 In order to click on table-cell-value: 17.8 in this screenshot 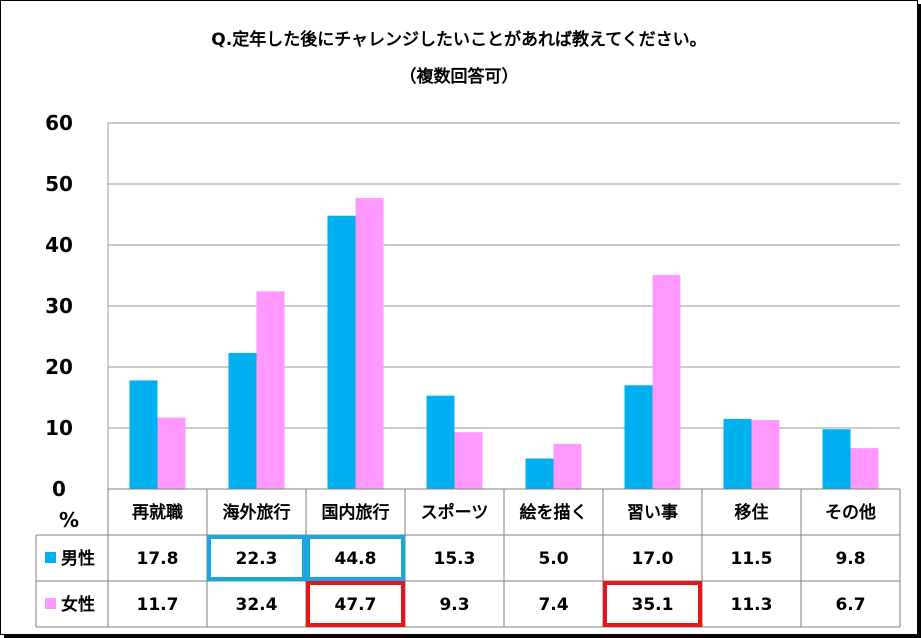, I will do `click(158, 559)`.